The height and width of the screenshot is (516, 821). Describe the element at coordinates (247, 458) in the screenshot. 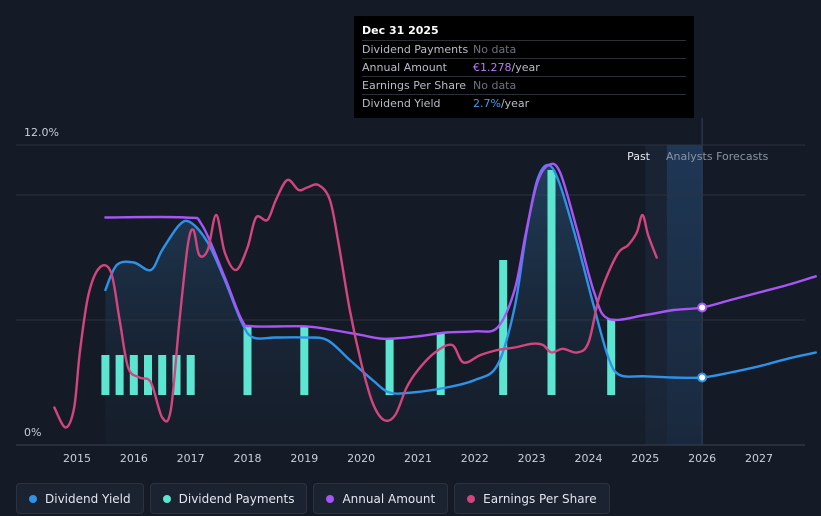

I see `x-tick-label: 2018` at that location.